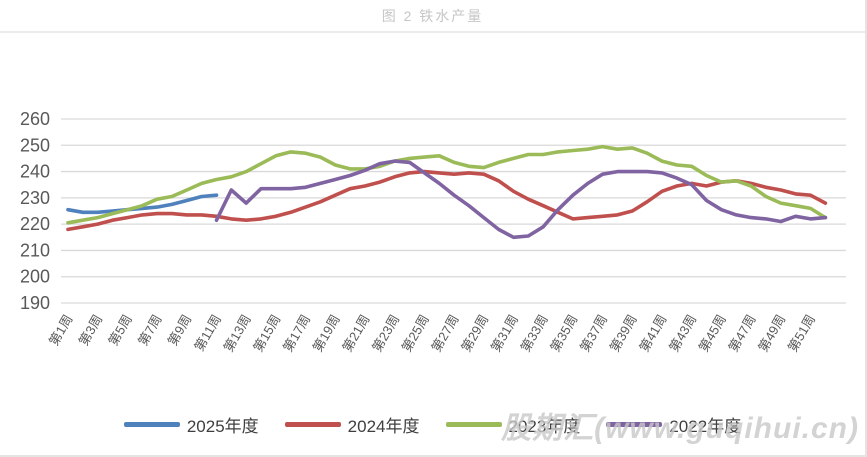 The width and height of the screenshot is (867, 457). What do you see at coordinates (444, 333) in the screenshot?
I see `x-tick-week-27: 第27周` at bounding box center [444, 333].